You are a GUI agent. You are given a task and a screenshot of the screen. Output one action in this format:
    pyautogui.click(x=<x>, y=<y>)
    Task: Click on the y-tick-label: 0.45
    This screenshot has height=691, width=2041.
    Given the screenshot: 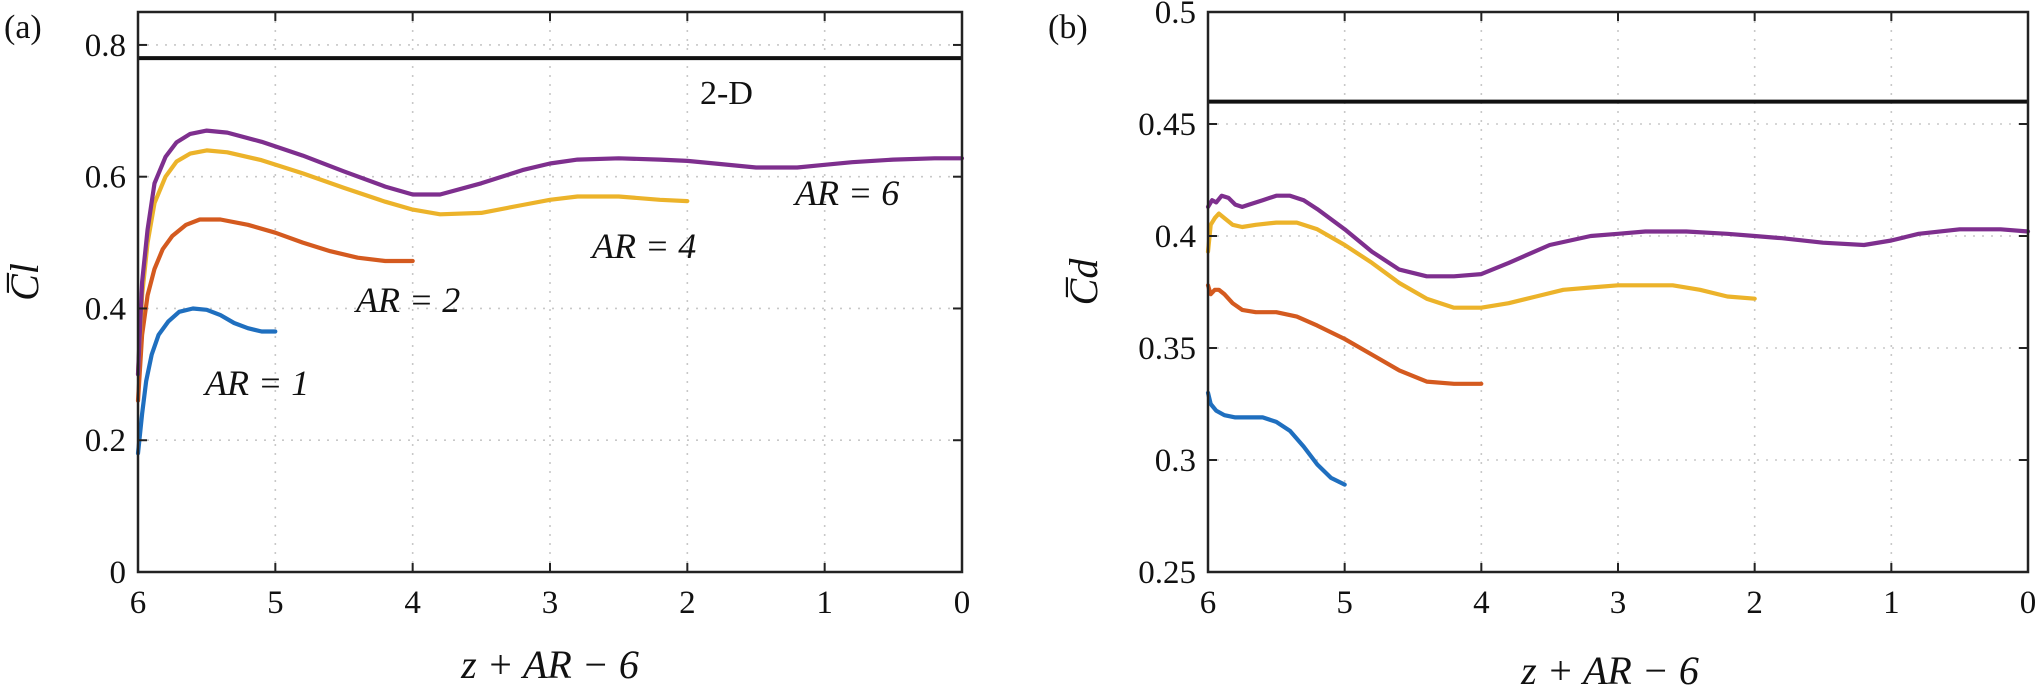 What is the action you would take?
    pyautogui.click(x=1167, y=125)
    